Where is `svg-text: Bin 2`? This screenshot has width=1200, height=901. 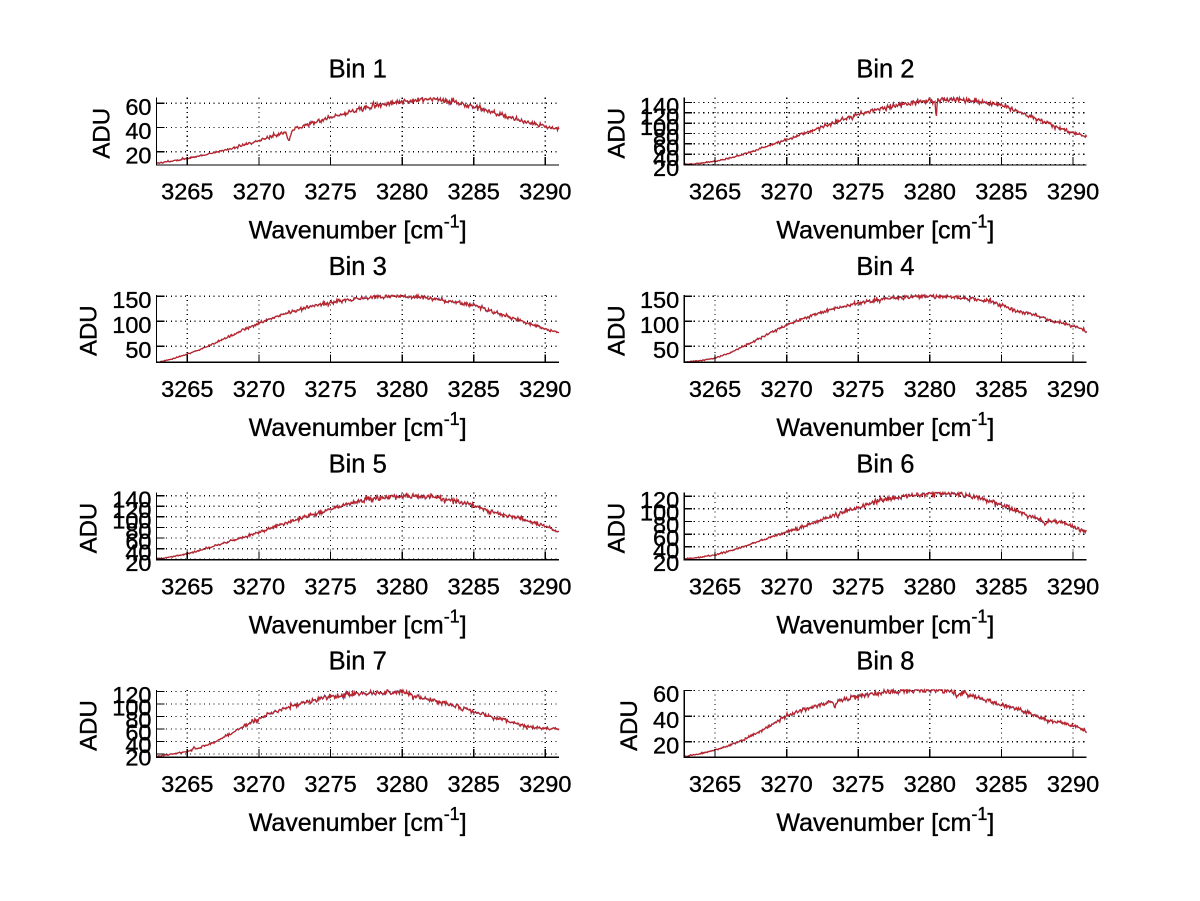
svg-text: Bin 2 is located at coordinates (885, 70).